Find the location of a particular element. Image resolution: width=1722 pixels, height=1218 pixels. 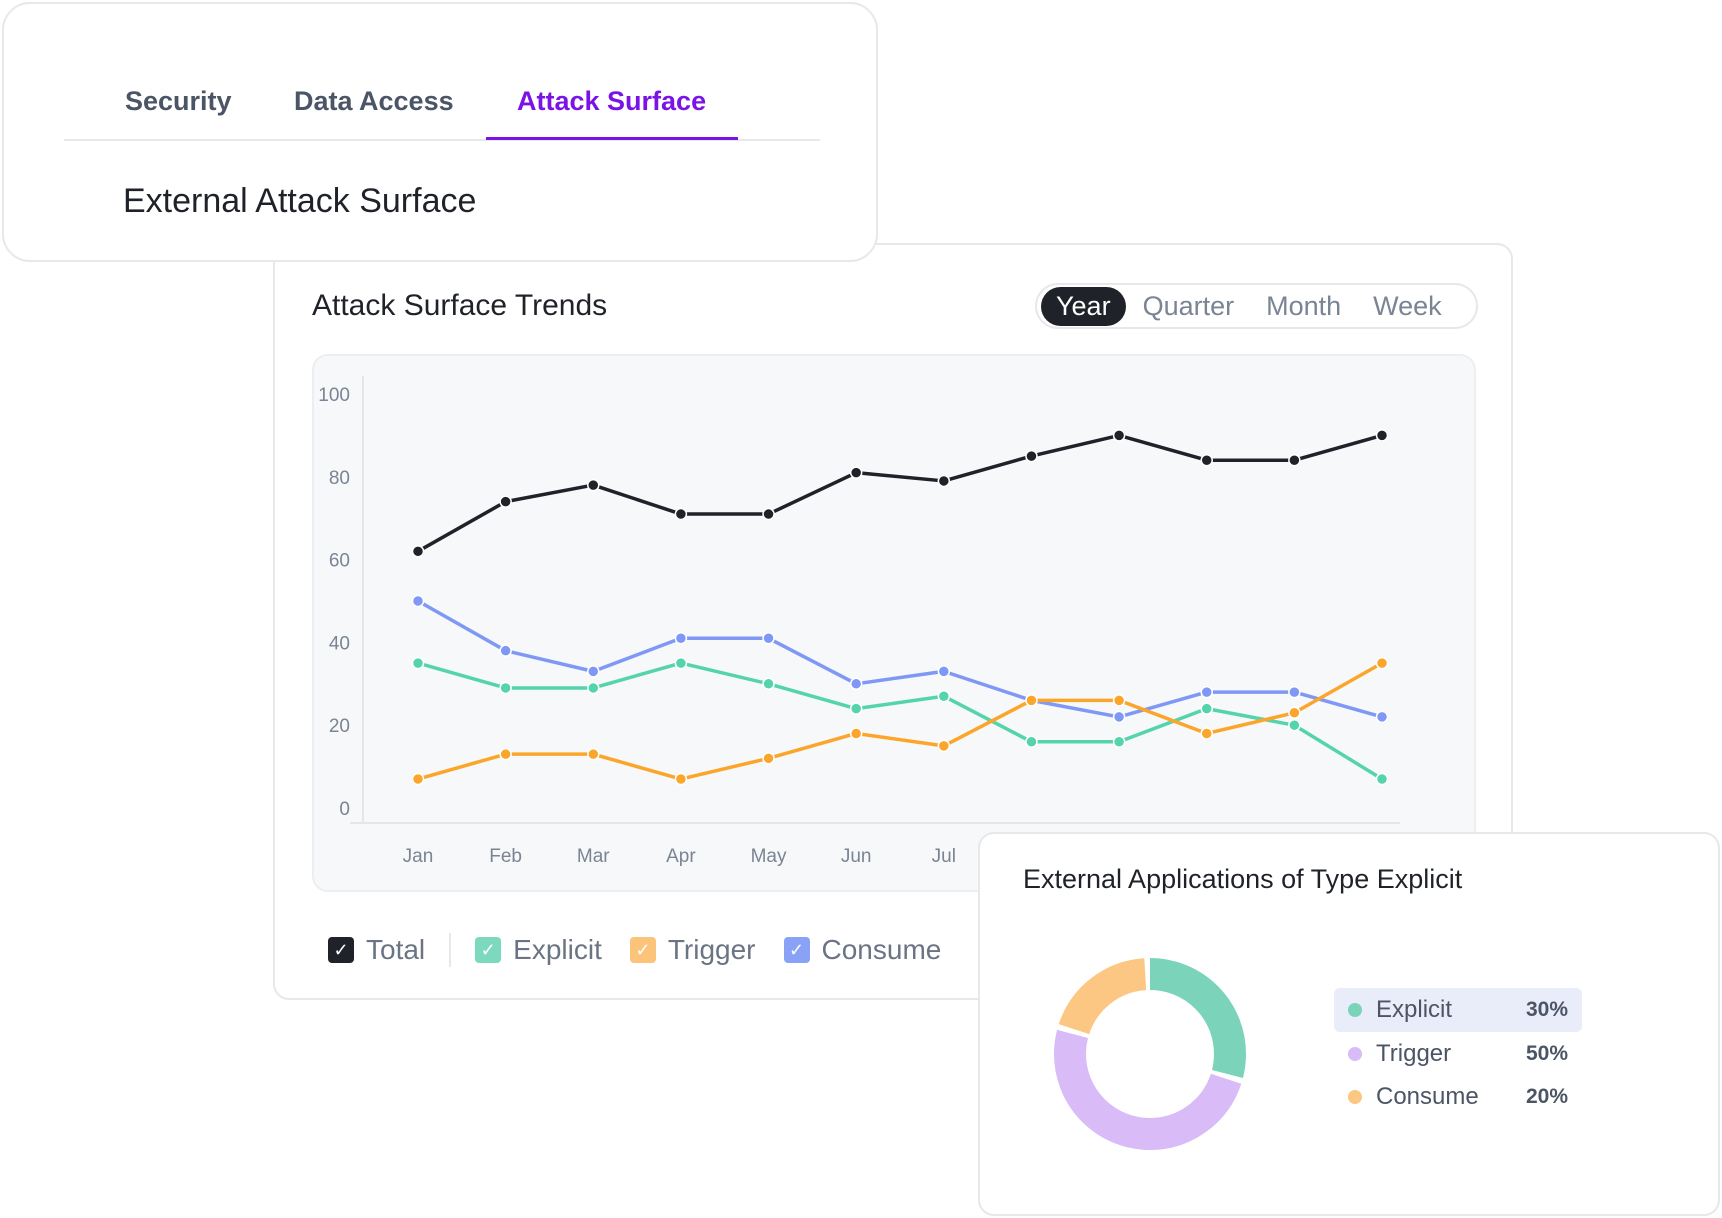

chart-legend: ✓ Total ✓ Explicit ✓ Trigger ✓ Consume is located at coordinates (648, 950).